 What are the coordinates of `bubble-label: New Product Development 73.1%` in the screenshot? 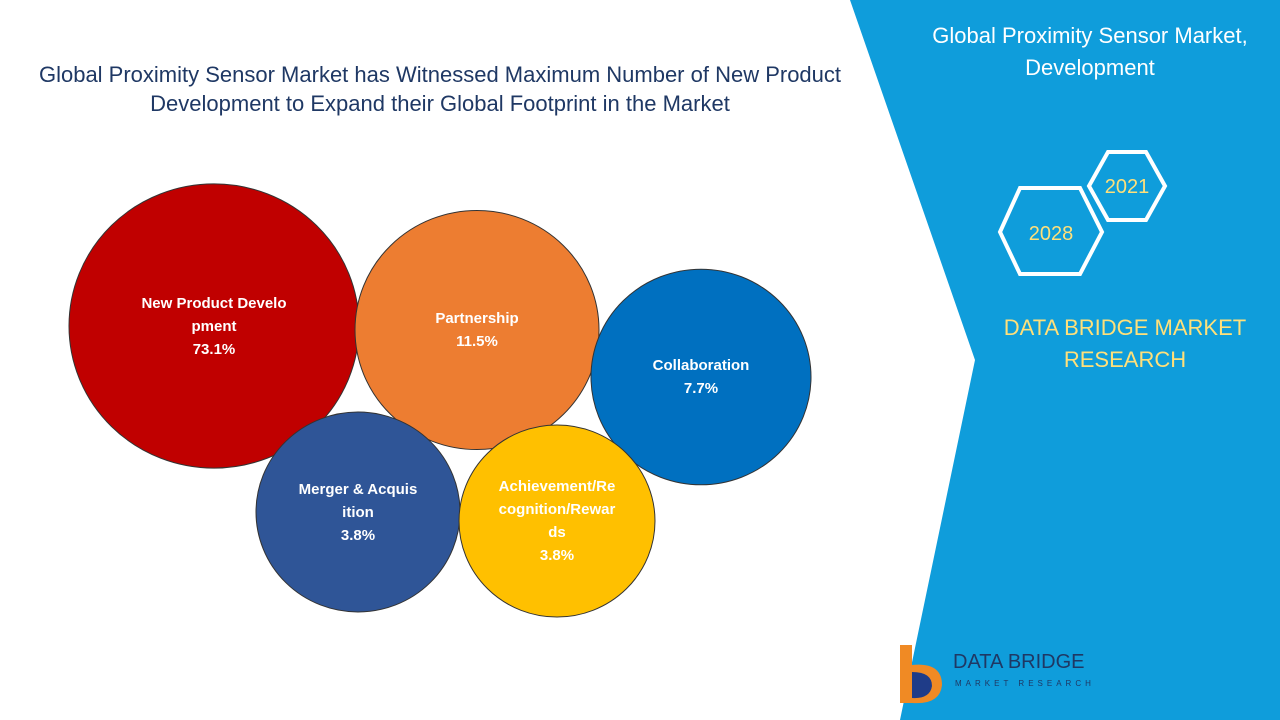 It's located at (214, 326).